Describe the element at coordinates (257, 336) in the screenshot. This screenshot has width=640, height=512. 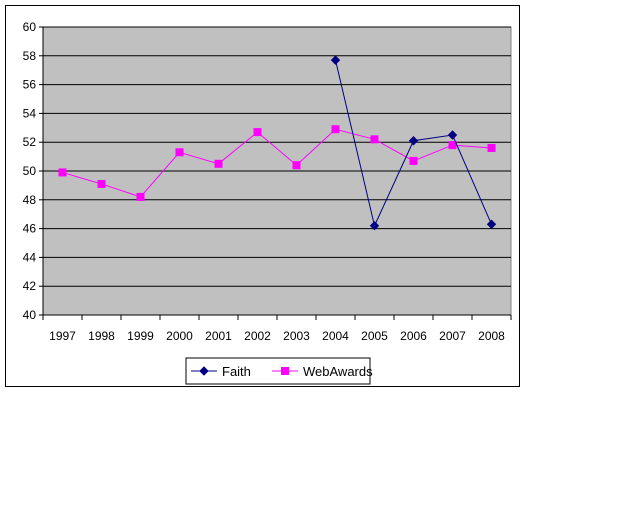
I see `x-tick-label: 2002` at that location.